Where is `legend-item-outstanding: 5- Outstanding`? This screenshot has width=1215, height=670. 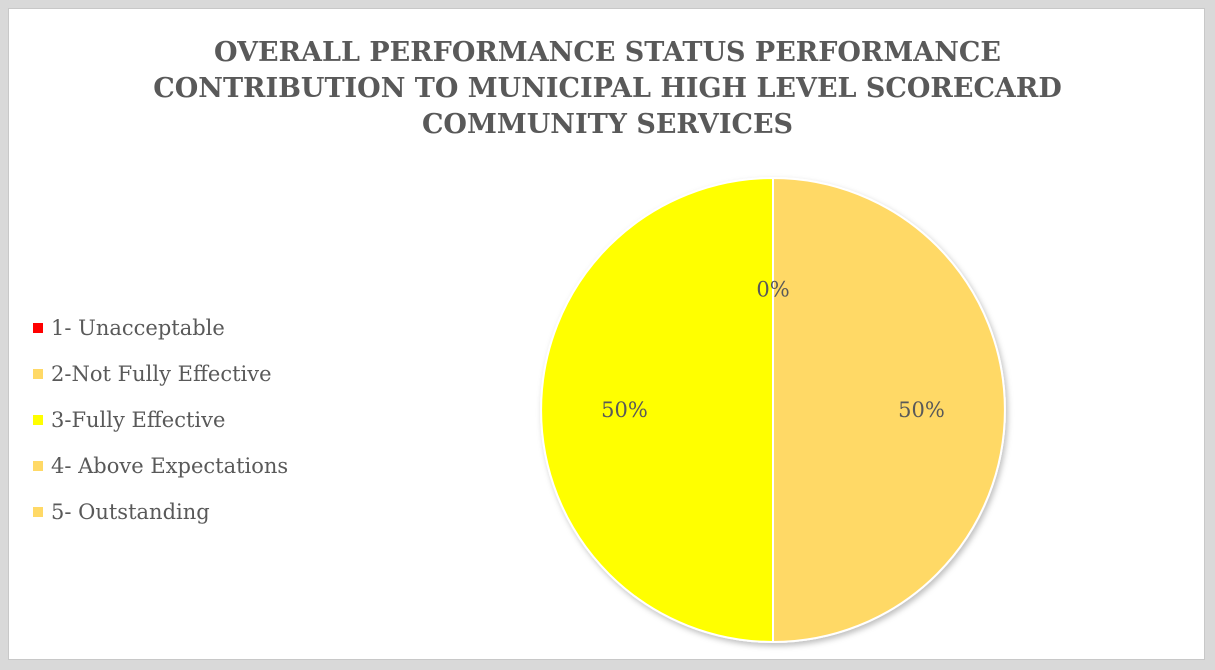
legend-item-outstanding: 5- Outstanding is located at coordinates (160, 512).